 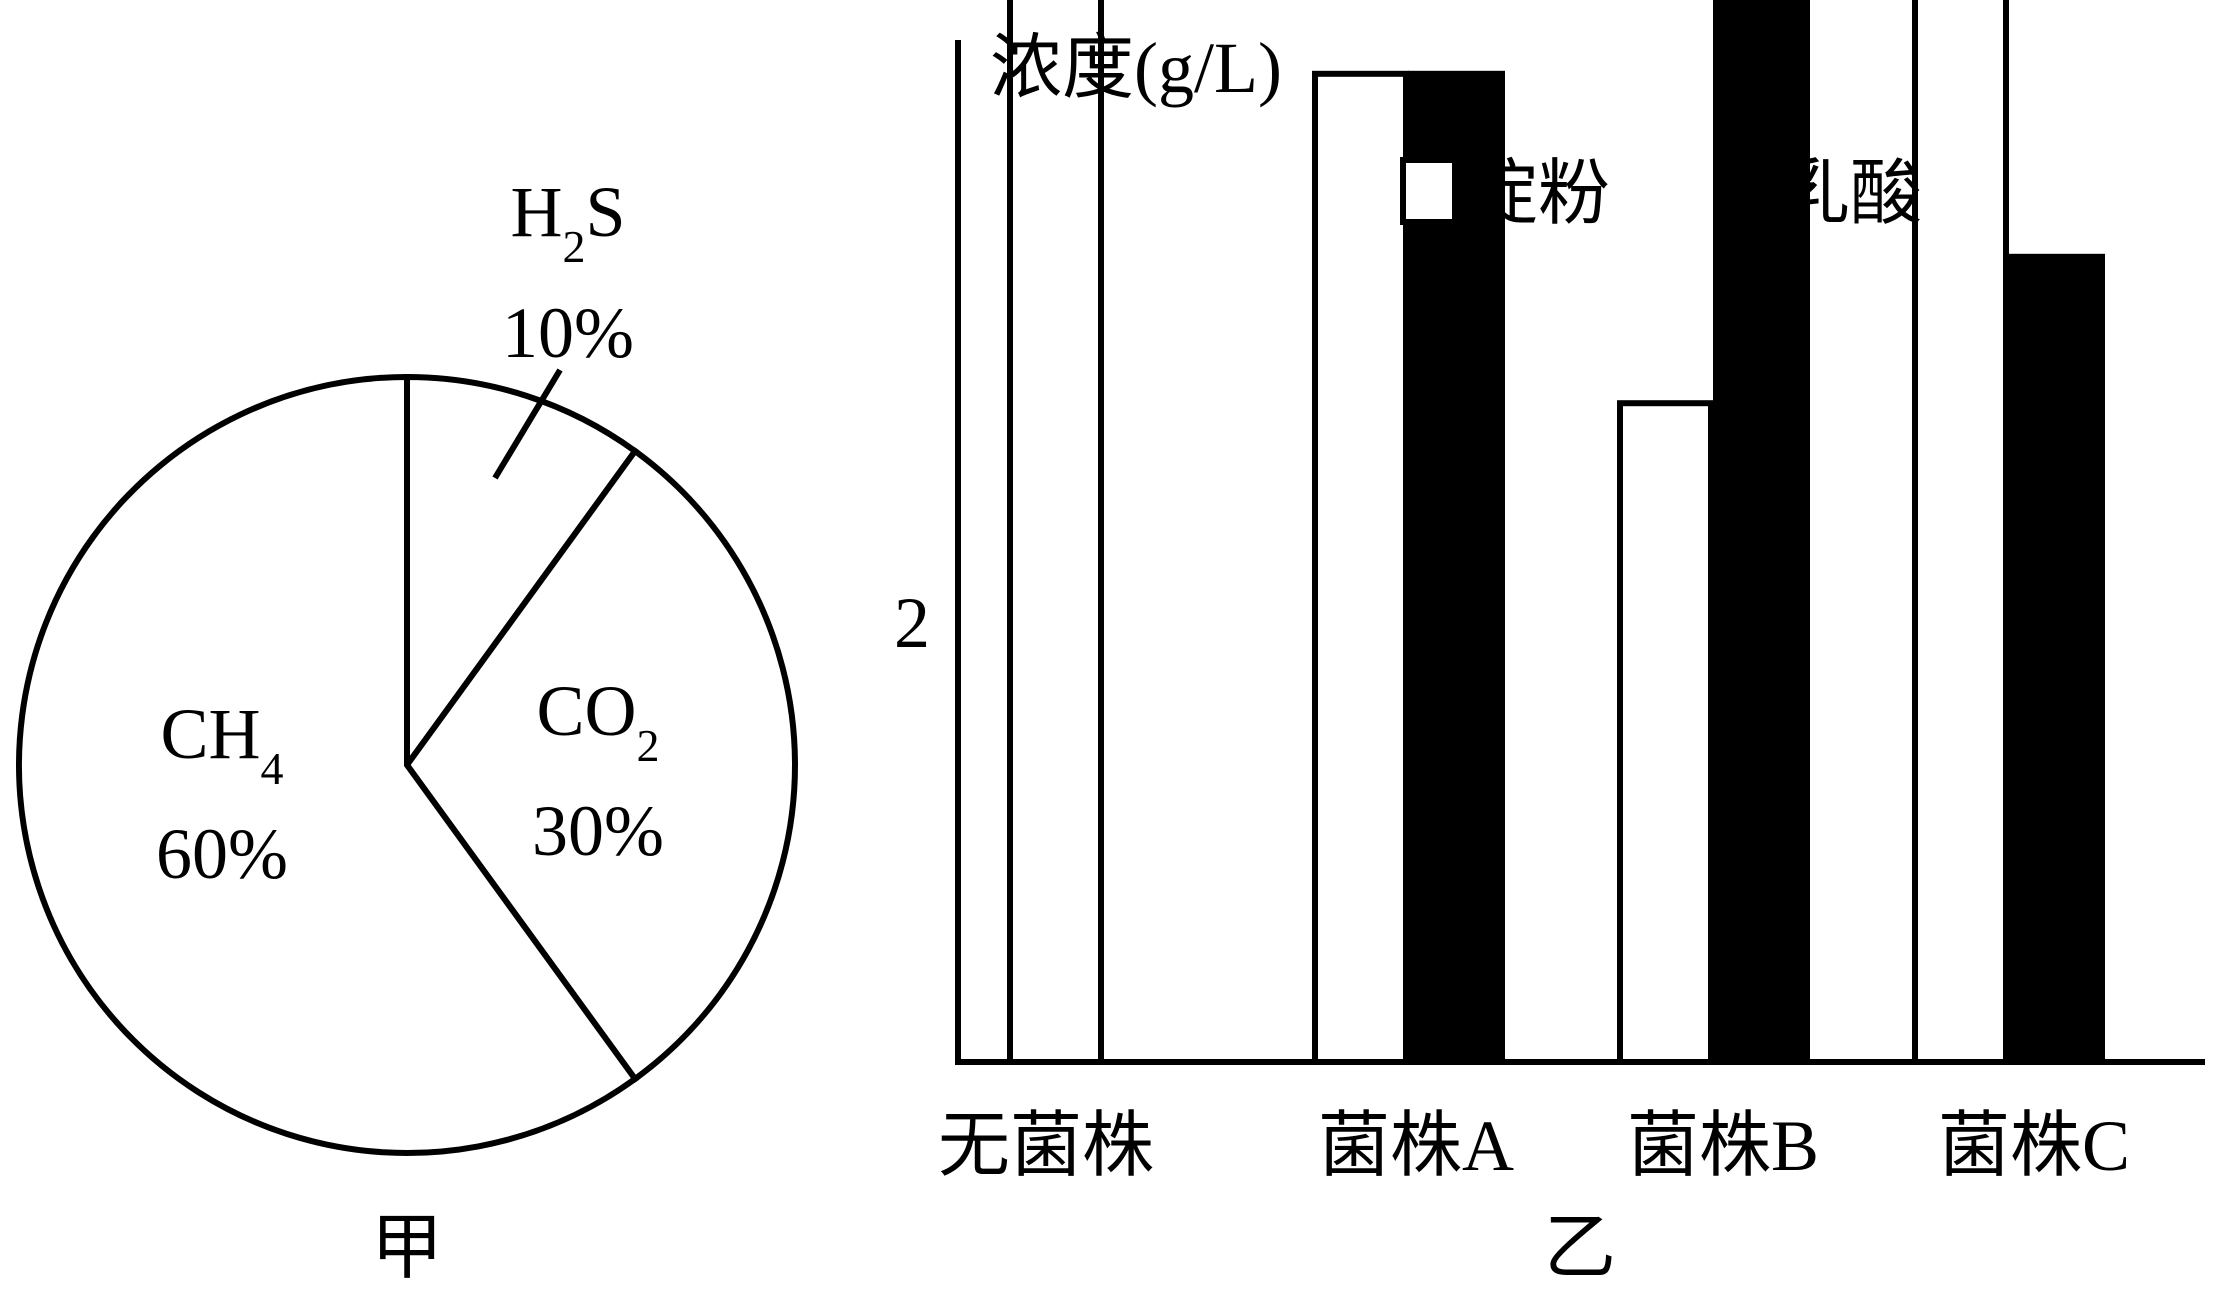 I want to click on x-category-label: 菌株B, so click(x=1723, y=1146).